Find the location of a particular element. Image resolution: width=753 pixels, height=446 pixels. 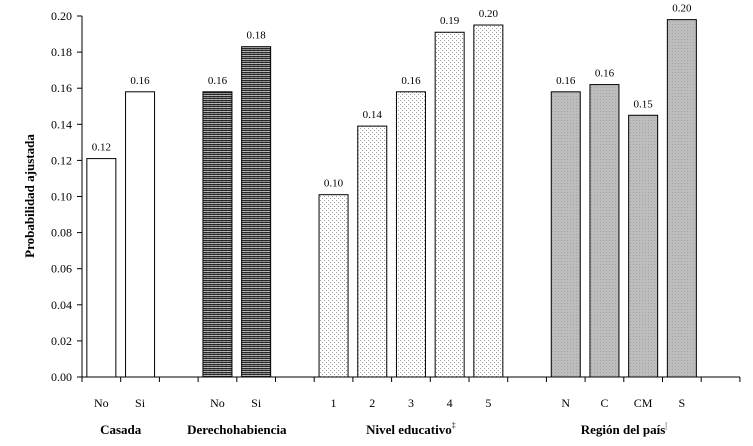

y-tick-label: 0.00 is located at coordinates (61, 377).